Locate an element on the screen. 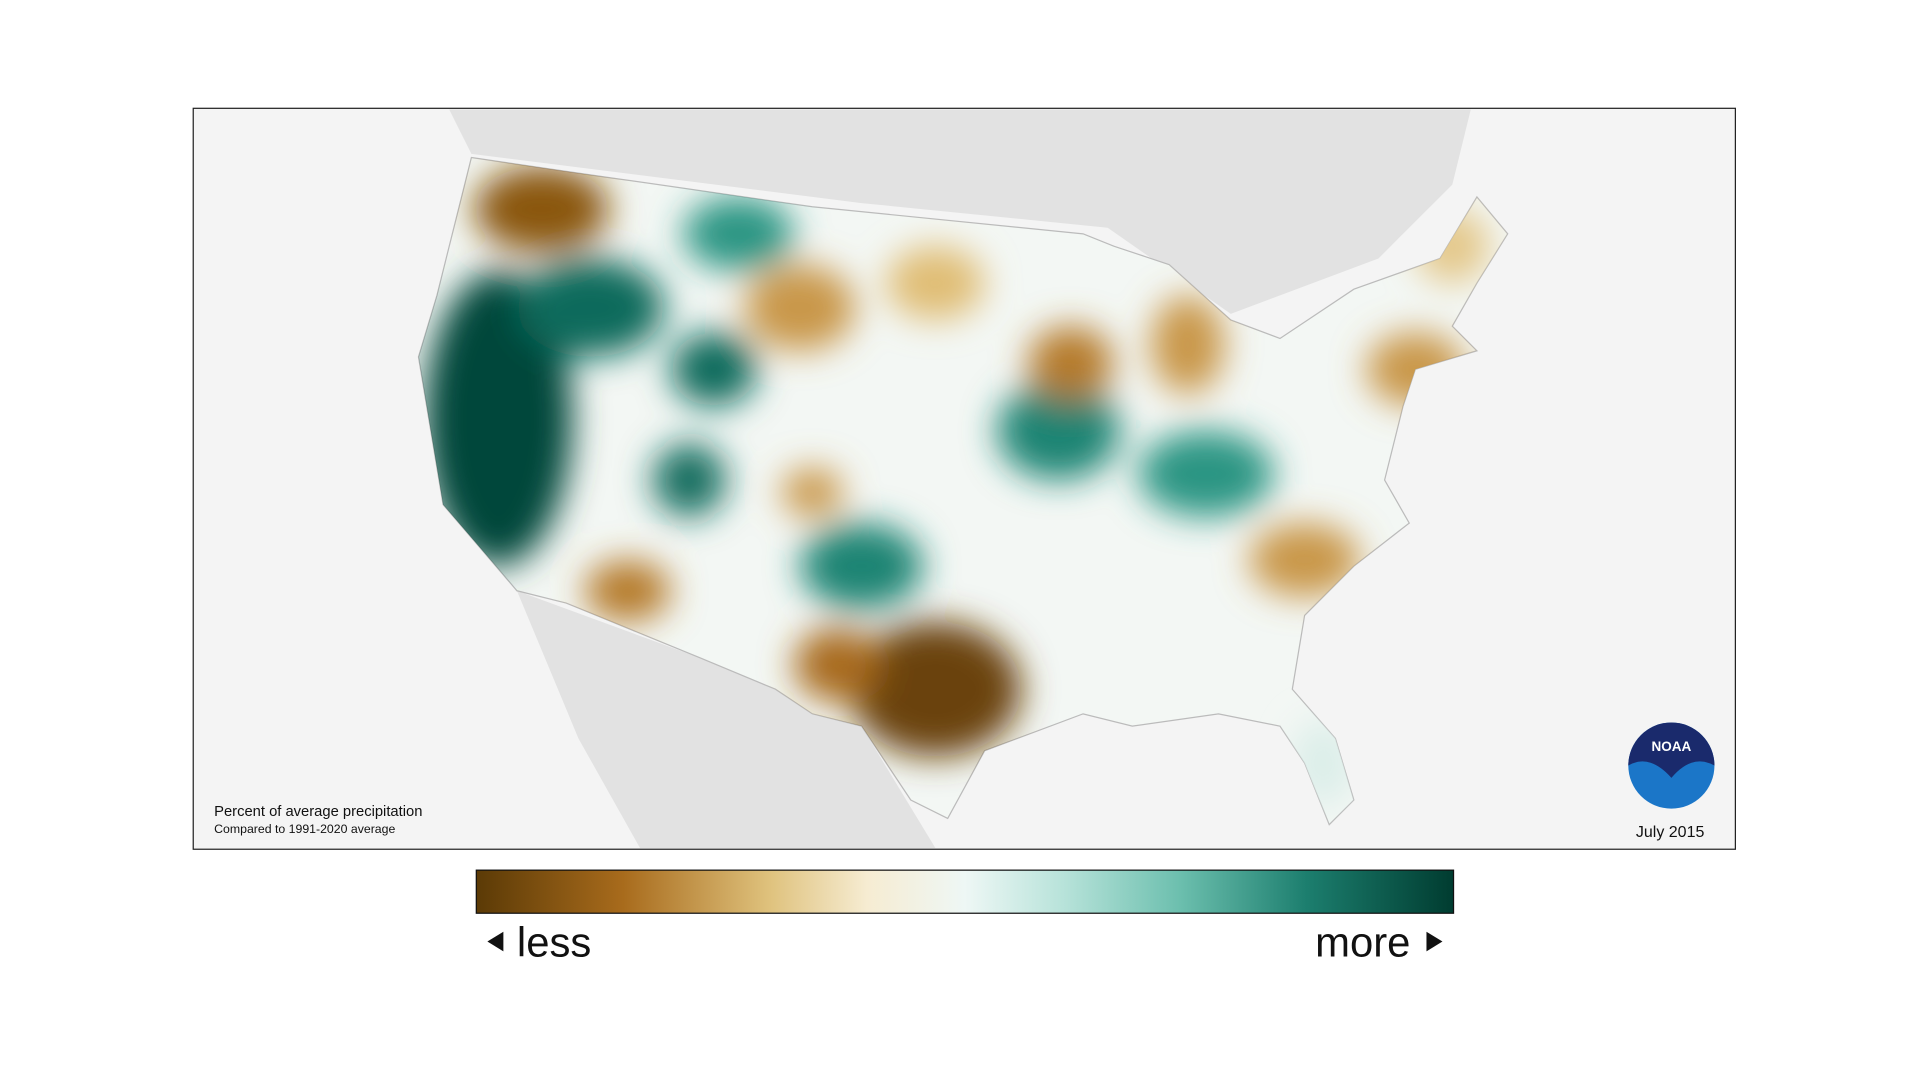 The width and height of the screenshot is (1920, 1080). left-arrow is located at coordinates (495, 941).